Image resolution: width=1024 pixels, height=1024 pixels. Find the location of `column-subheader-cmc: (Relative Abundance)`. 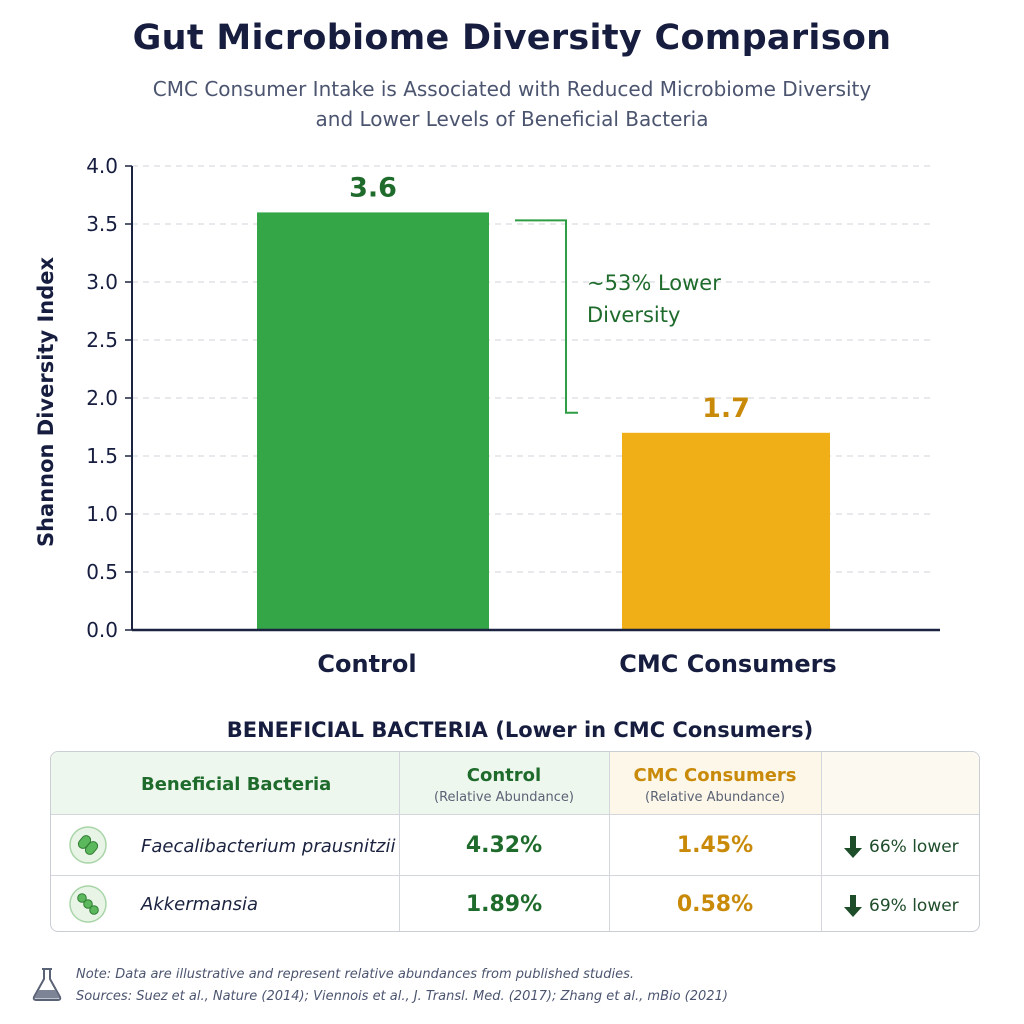

column-subheader-cmc: (Relative Abundance) is located at coordinates (715, 797).